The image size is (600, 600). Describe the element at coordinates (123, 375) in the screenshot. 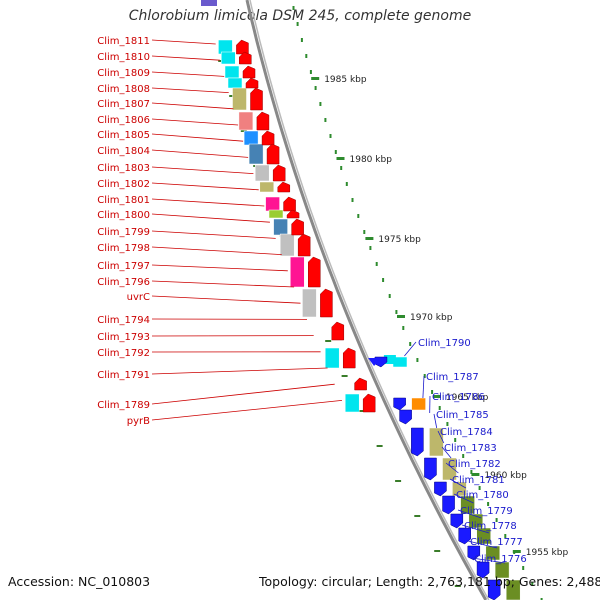

I see `forward-gene-label: Clim_1791` at that location.